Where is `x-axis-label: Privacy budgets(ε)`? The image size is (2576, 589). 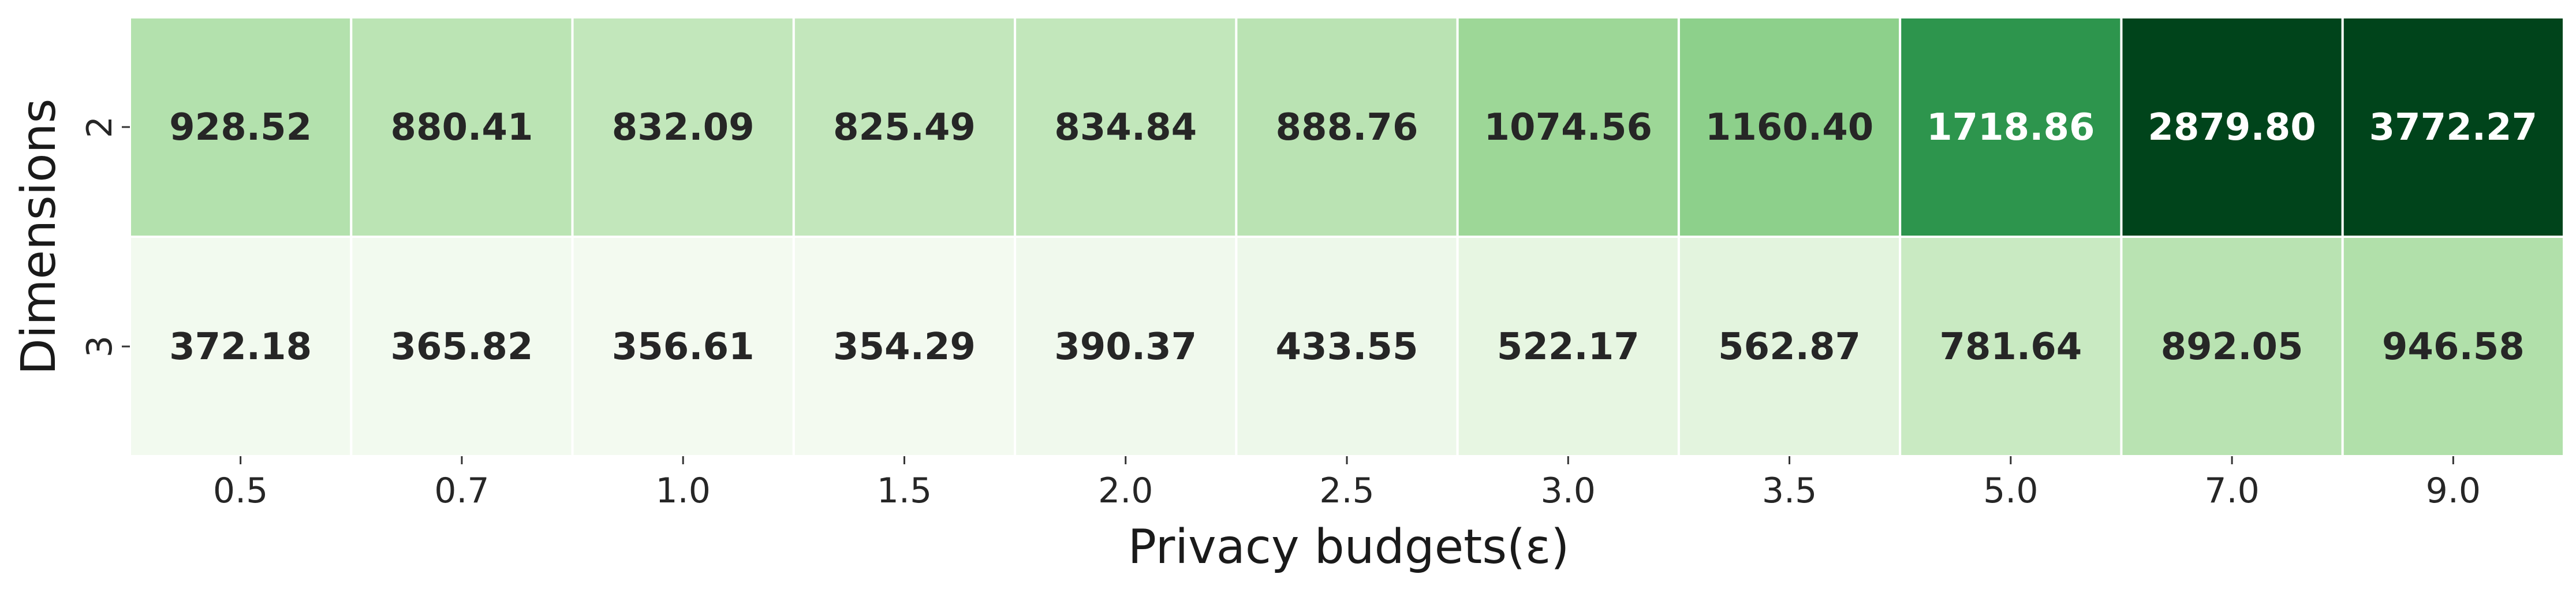 x-axis-label: Privacy budgets(ε) is located at coordinates (1349, 547).